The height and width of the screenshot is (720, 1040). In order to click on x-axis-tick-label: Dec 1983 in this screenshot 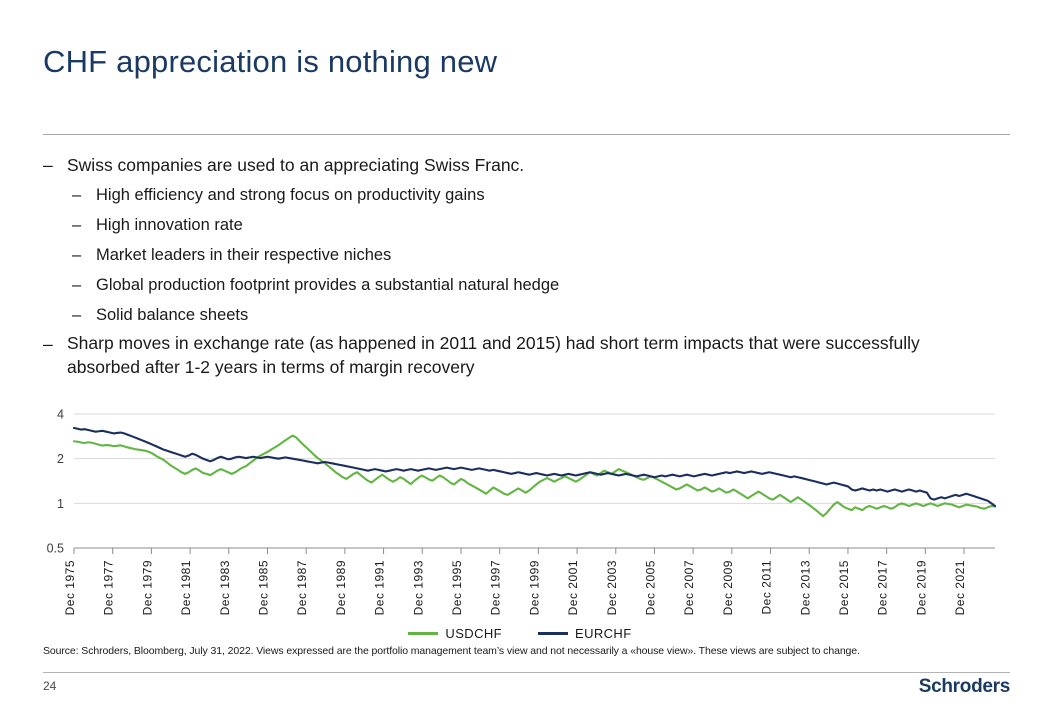, I will do `click(225, 587)`.